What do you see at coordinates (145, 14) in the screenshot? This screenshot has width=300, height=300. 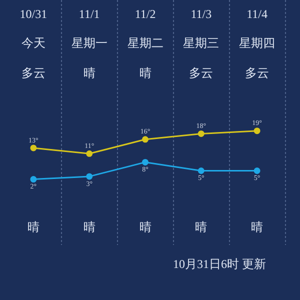 I see `x-tick-label: 11/2` at bounding box center [145, 14].